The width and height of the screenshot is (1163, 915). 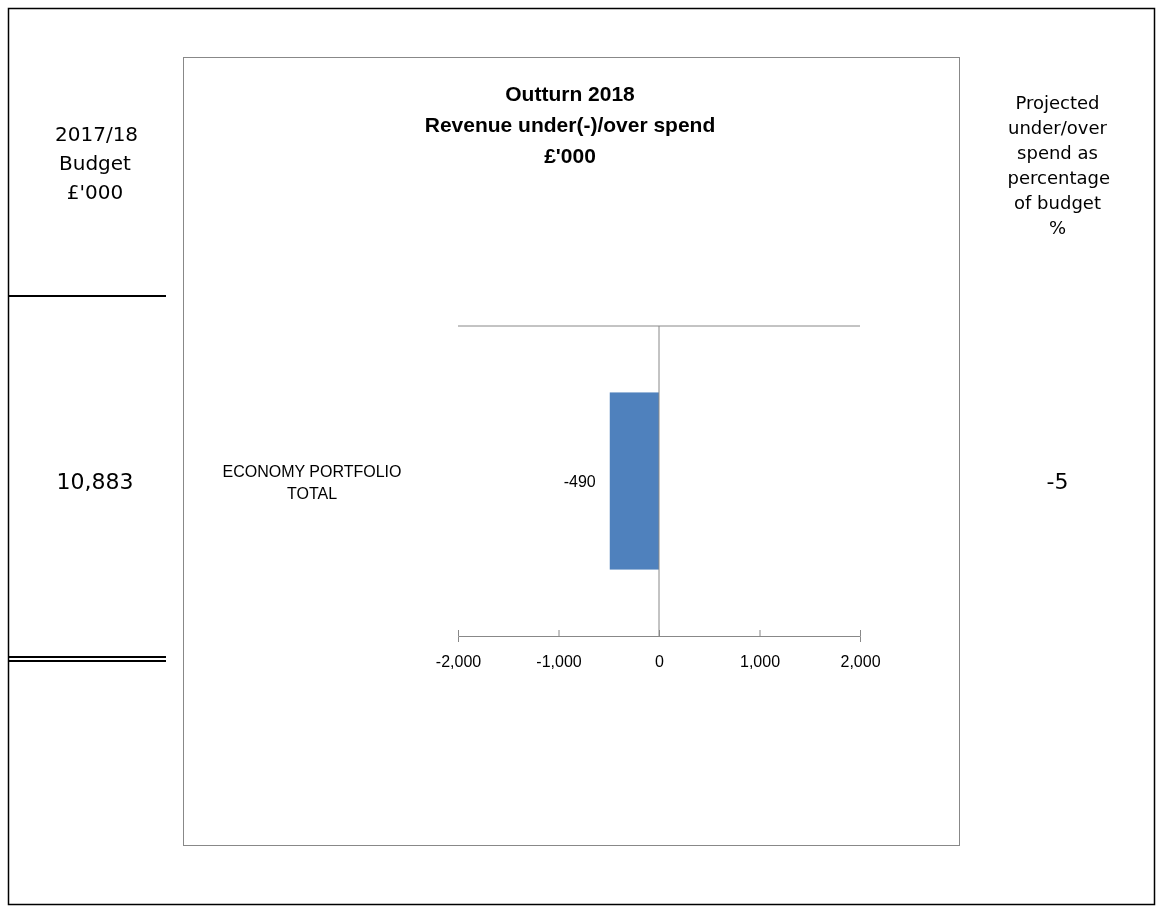 I want to click on x-tick-label: 1,000, so click(x=760, y=662).